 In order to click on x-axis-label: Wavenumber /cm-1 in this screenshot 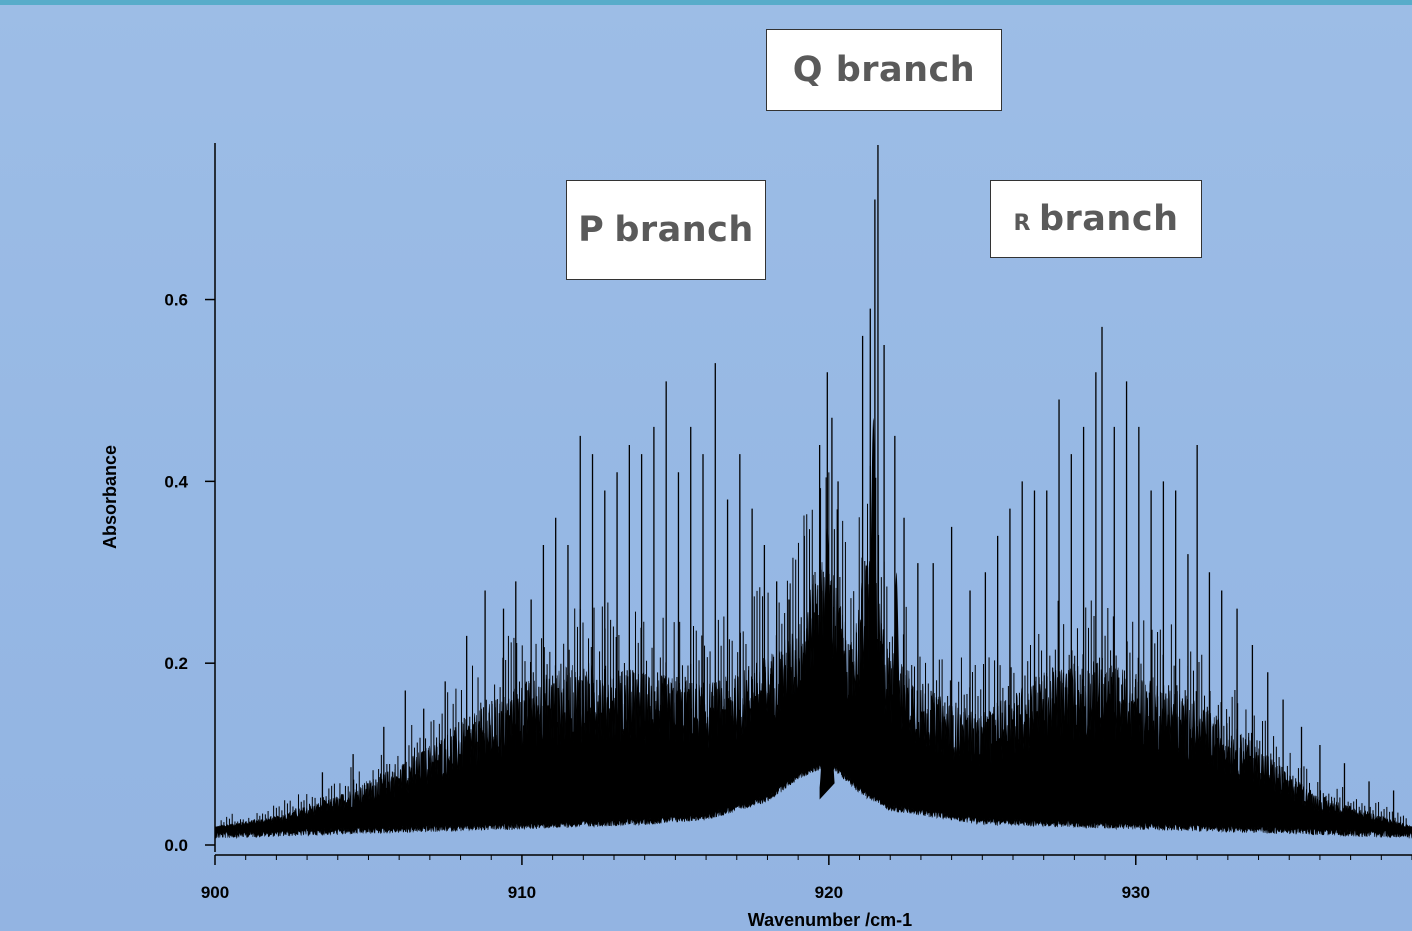, I will do `click(830, 920)`.